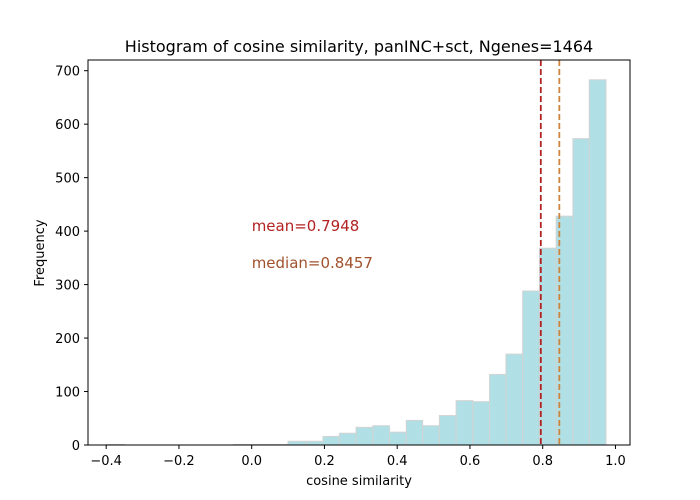 Image resolution: width=700 pixels, height=500 pixels. I want to click on x-tick-label: 0.0, so click(251, 461).